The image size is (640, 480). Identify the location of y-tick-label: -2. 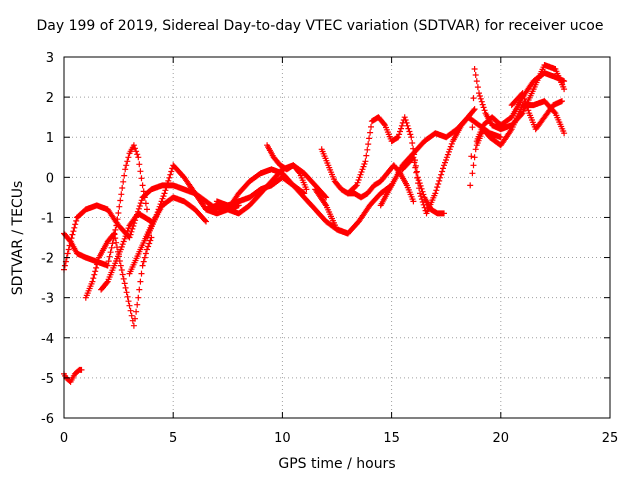
(47, 259).